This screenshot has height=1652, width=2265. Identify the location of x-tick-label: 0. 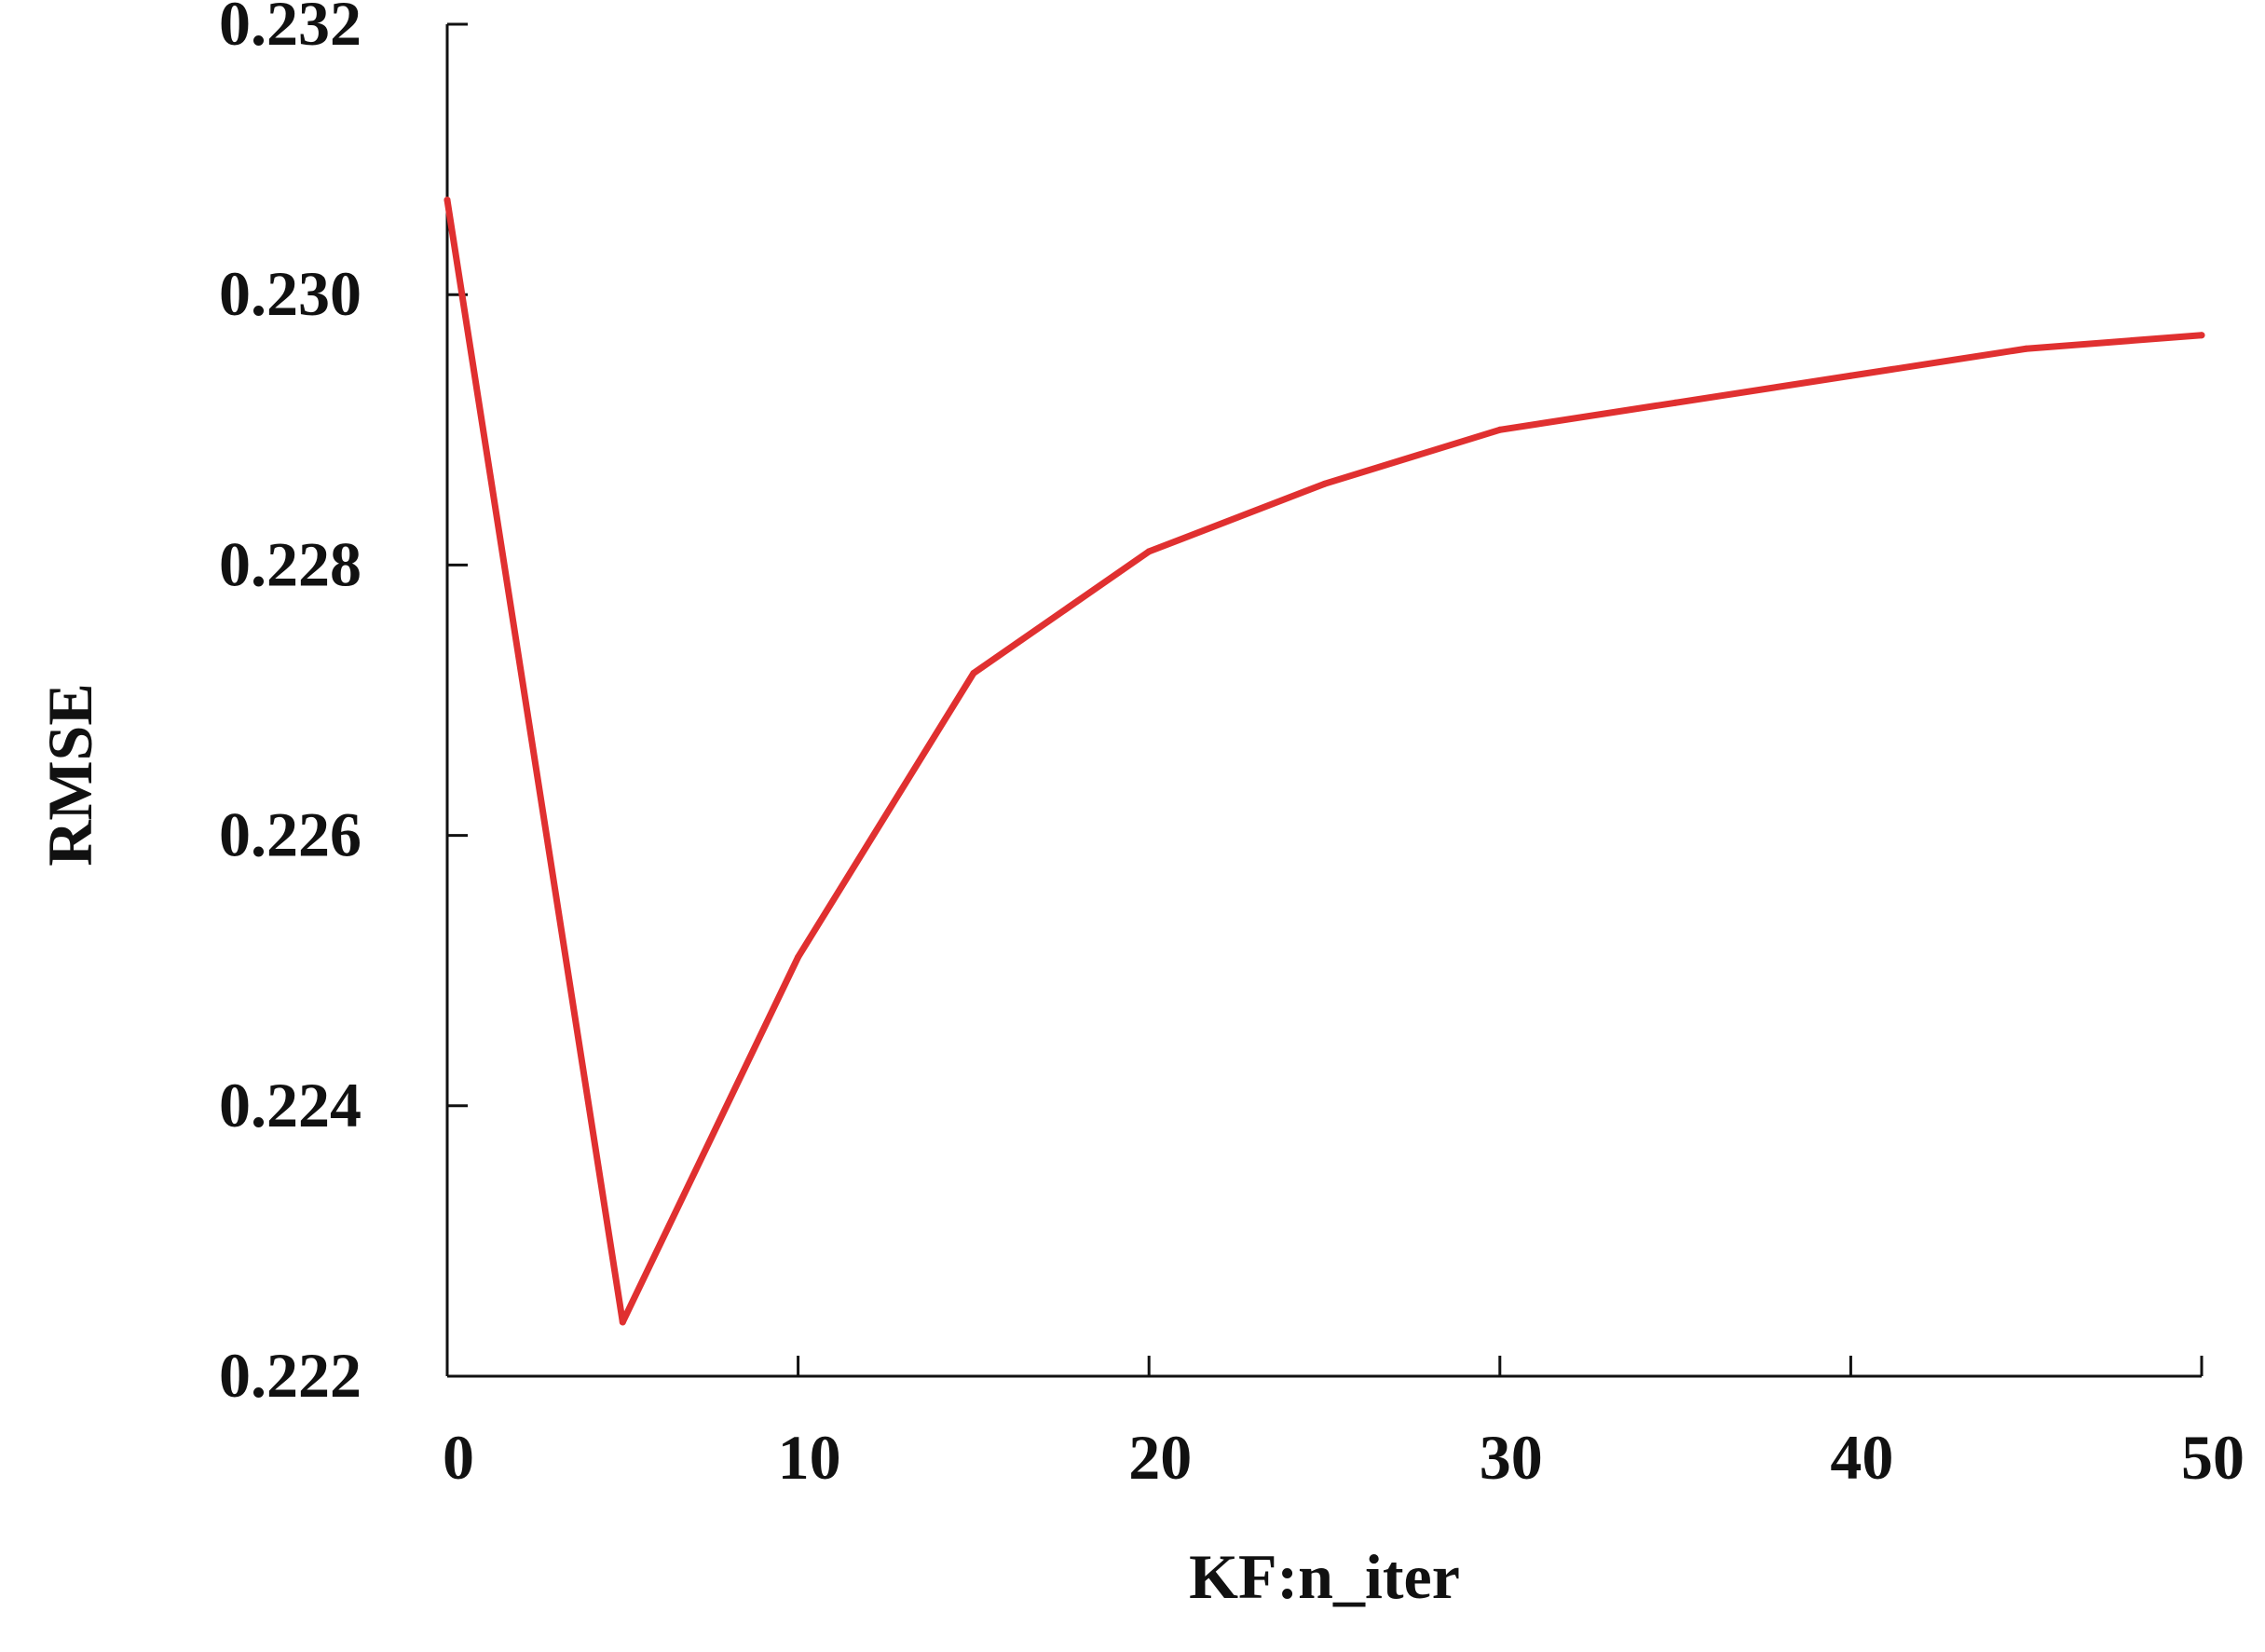
(458, 1457).